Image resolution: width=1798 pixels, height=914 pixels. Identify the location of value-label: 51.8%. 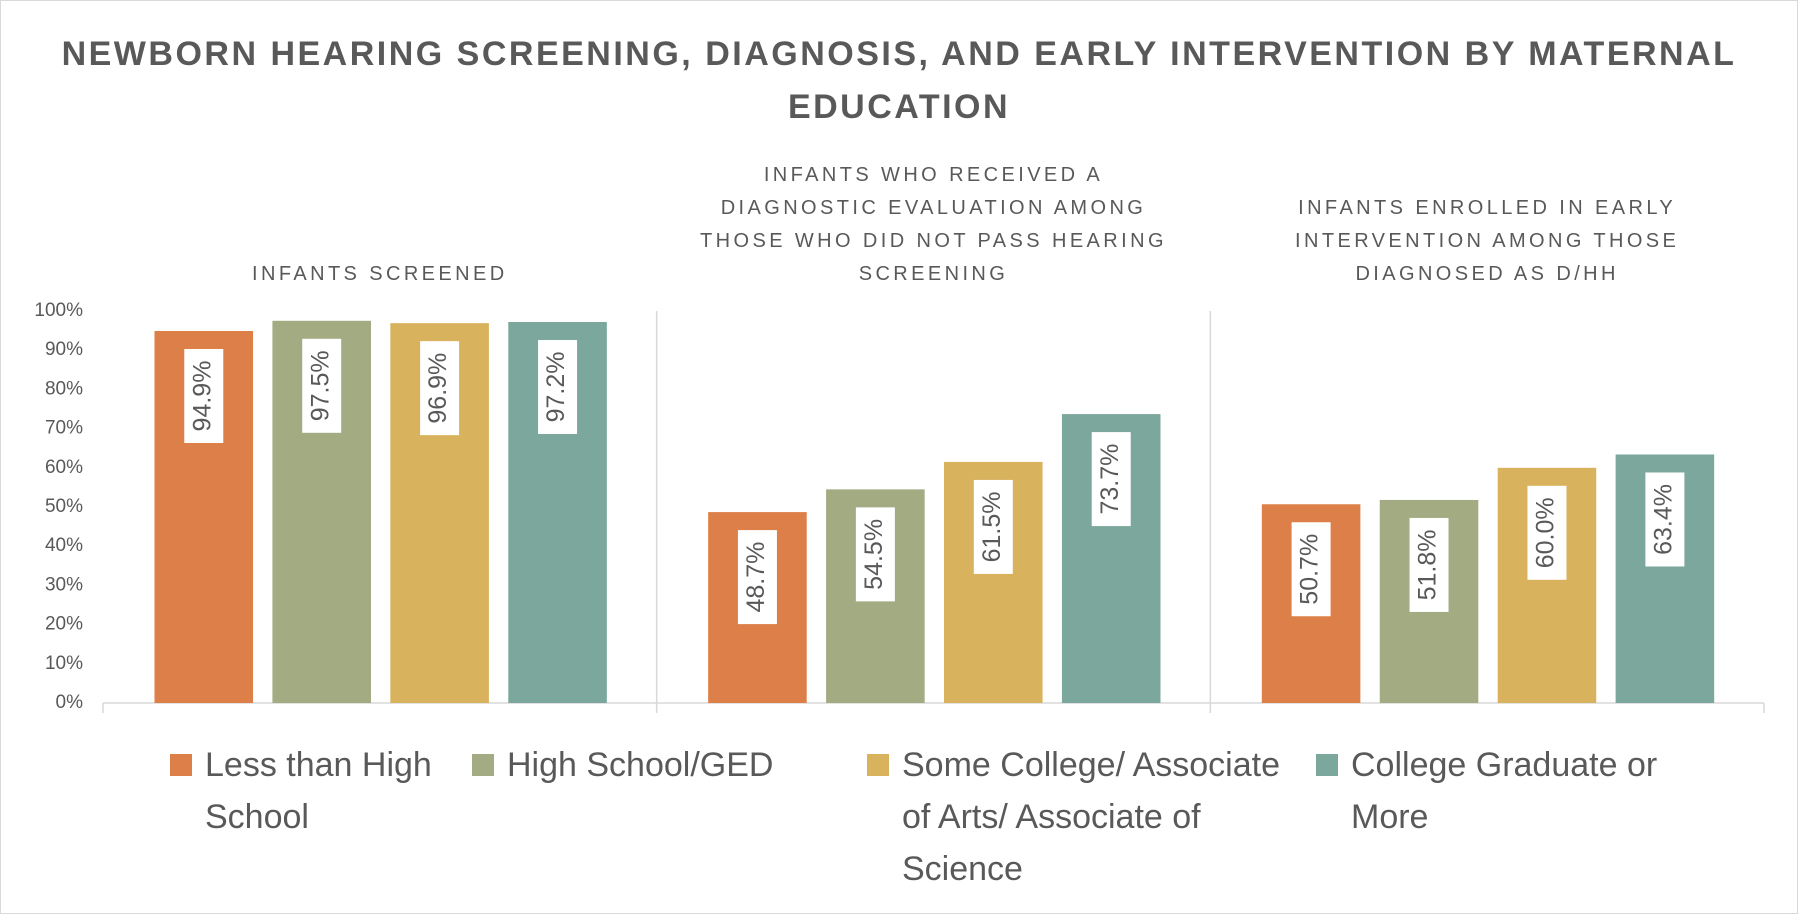
(1428, 564).